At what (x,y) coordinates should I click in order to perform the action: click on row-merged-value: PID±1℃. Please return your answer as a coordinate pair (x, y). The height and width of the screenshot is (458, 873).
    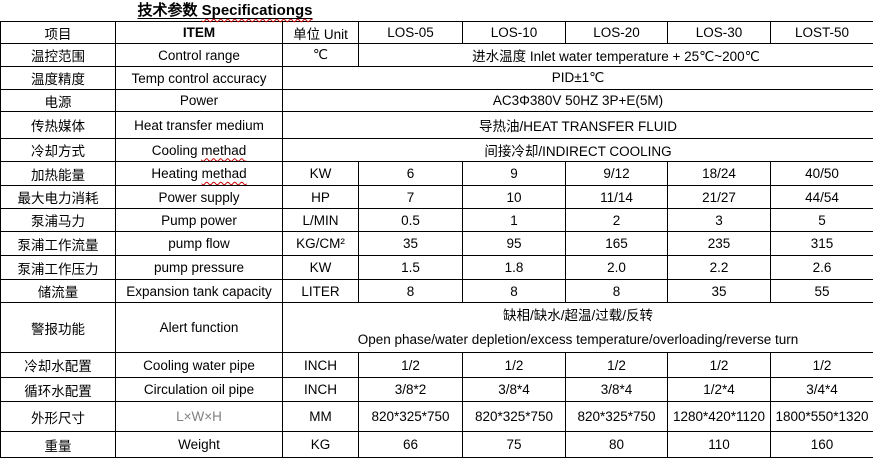
    Looking at the image, I should click on (578, 78).